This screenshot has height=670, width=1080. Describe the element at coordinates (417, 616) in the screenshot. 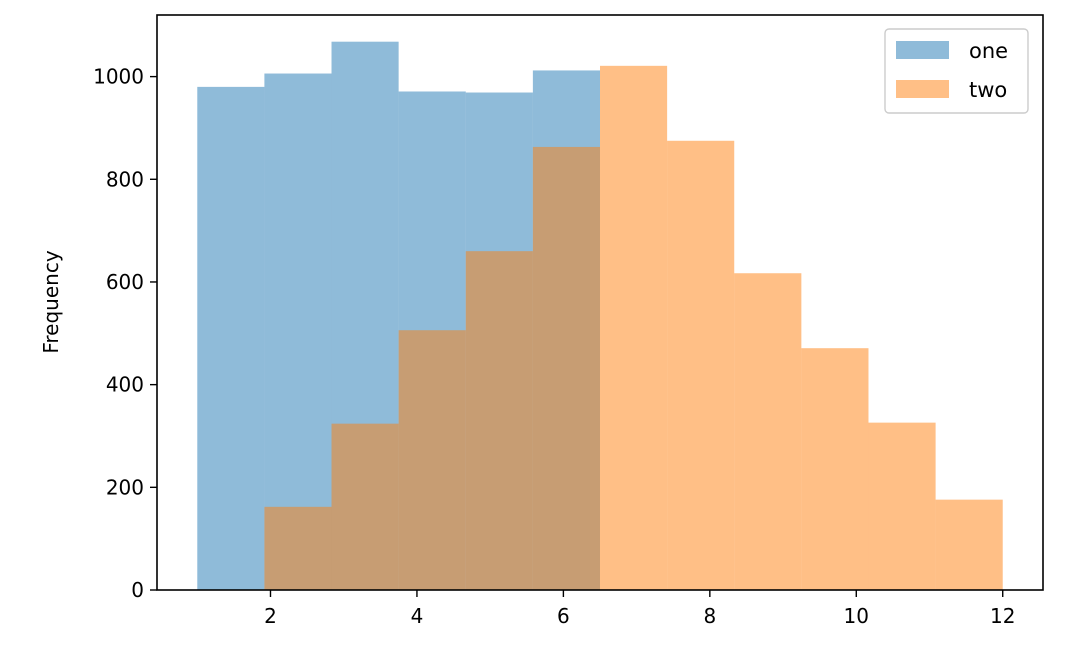

I see `x-tick-label: 4` at that location.